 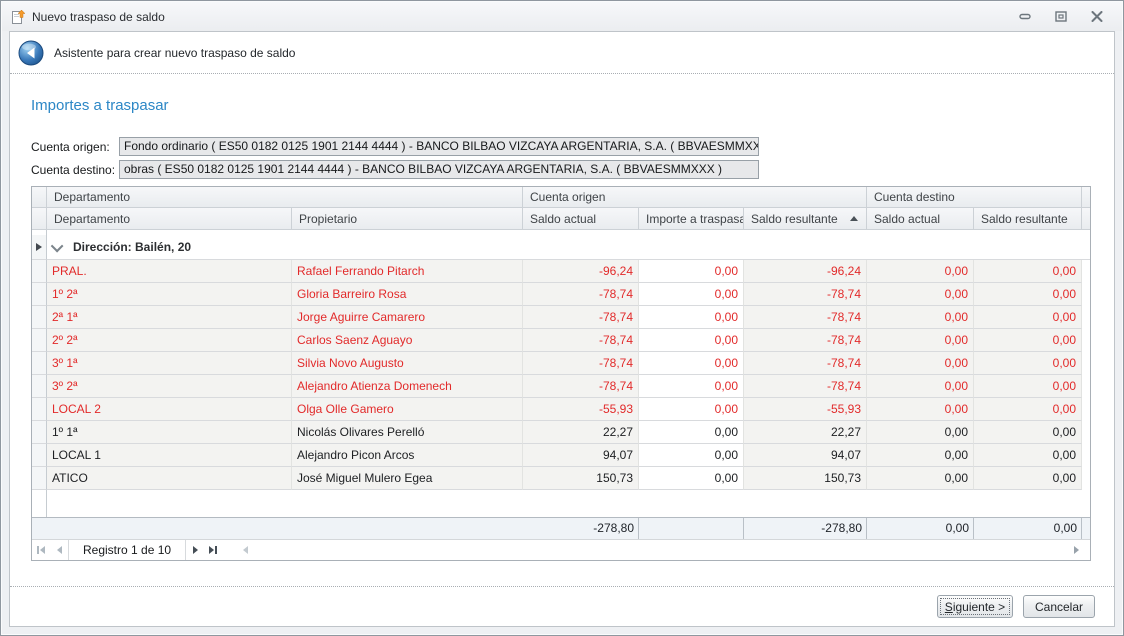 I want to click on cancel-button: Cancelar, so click(x=1059, y=606).